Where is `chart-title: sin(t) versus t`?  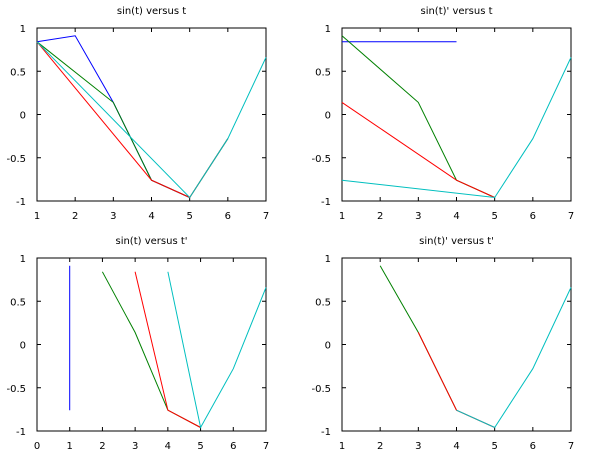 chart-title: sin(t) versus t is located at coordinates (151, 11).